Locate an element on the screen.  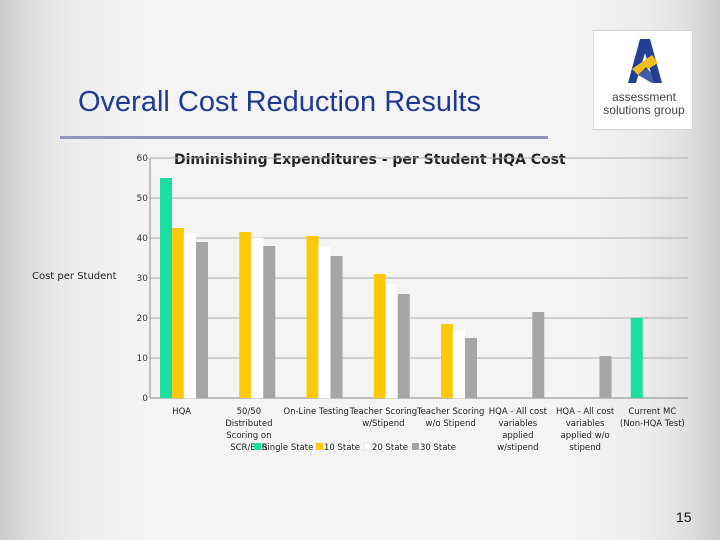
x-tick-label: w/o Stipend is located at coordinates (451, 424).